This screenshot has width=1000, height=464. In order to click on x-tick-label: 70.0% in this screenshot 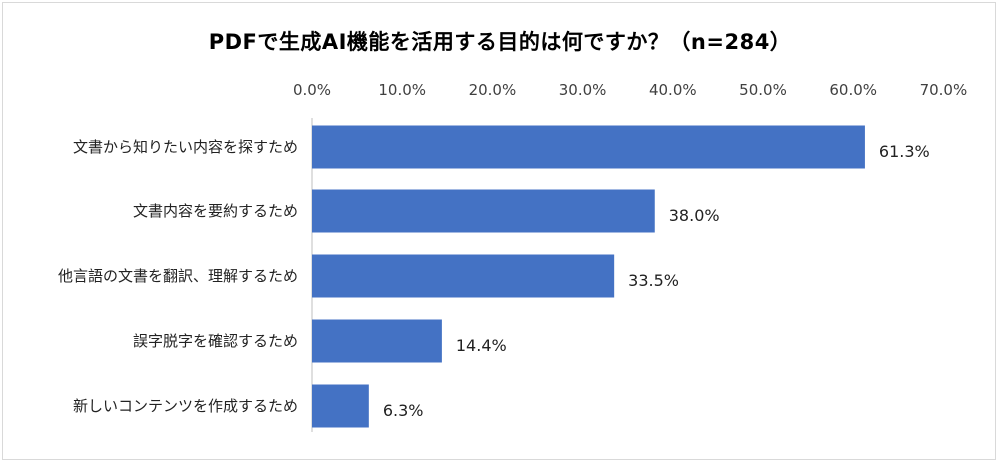, I will do `click(944, 90)`.